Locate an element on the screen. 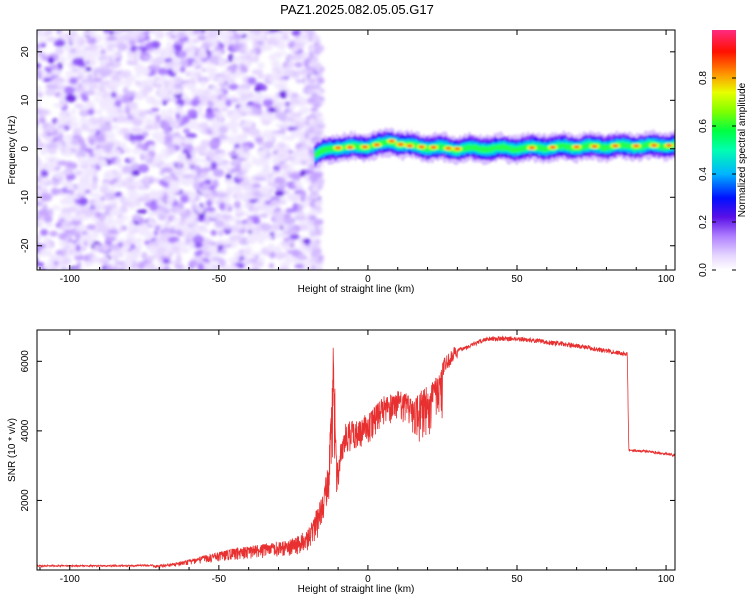  spectrogram-x-label: Height of straight line (km) is located at coordinates (356, 289).